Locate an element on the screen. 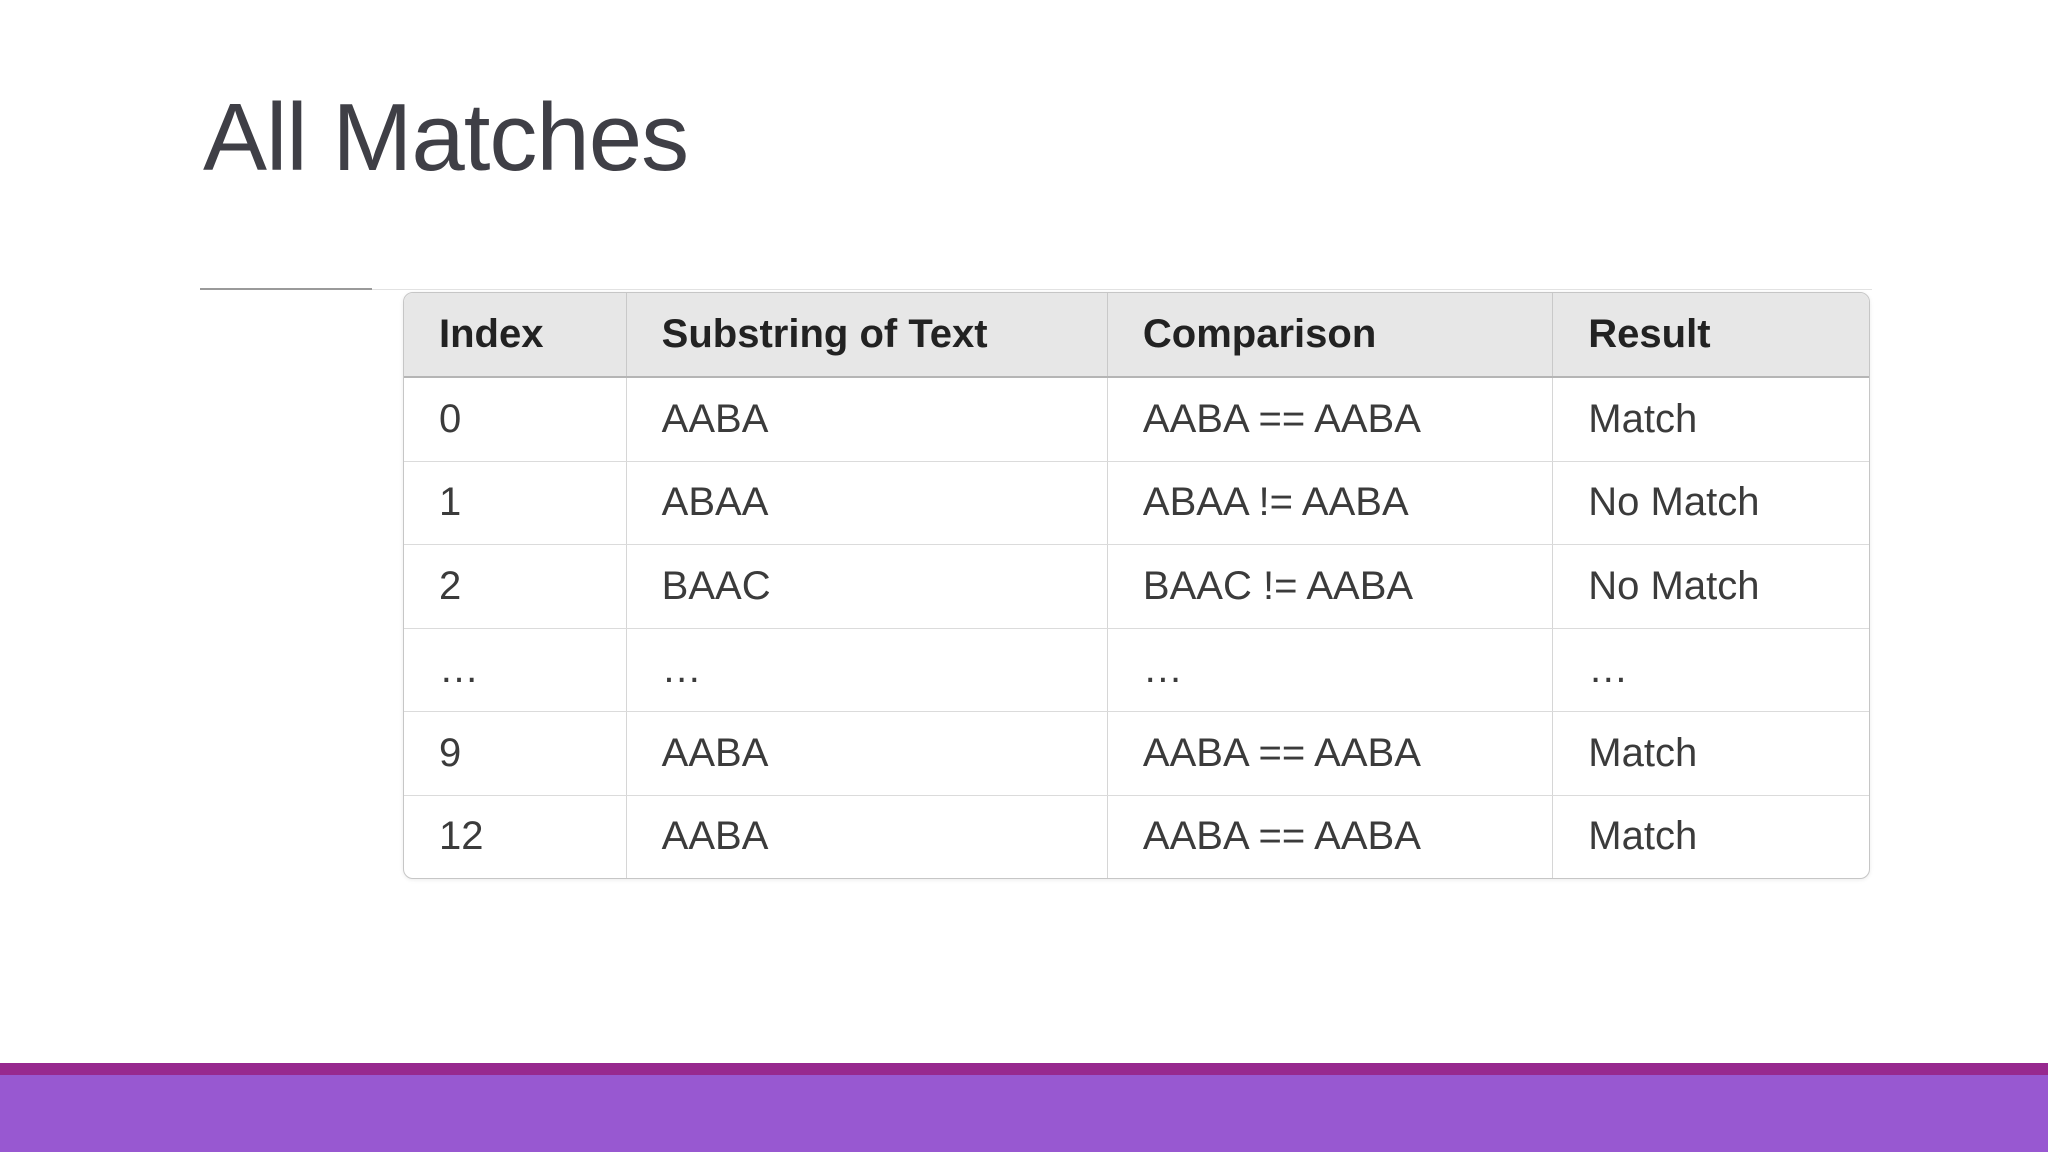 The height and width of the screenshot is (1152, 2048). column-header-substring: Substring of Text is located at coordinates (867, 334).